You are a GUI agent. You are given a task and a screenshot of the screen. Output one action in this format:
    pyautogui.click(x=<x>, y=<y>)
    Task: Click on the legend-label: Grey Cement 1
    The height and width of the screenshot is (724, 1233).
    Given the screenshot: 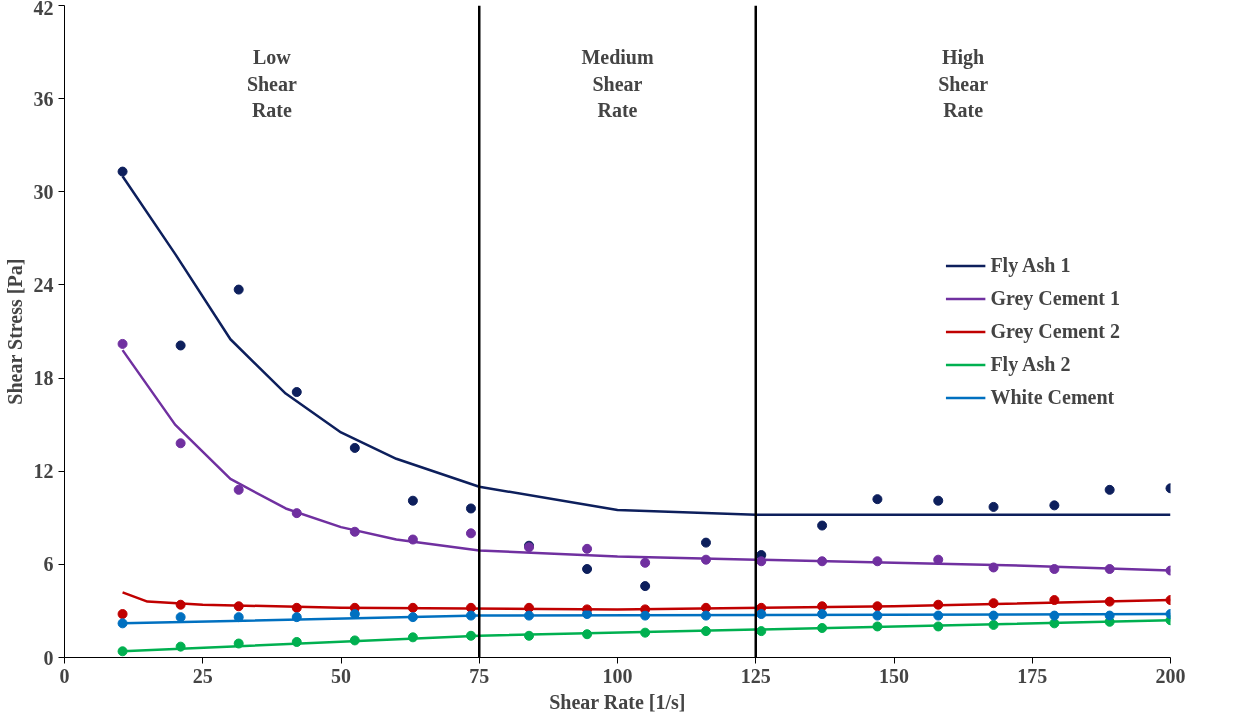 What is the action you would take?
    pyautogui.click(x=1055, y=298)
    